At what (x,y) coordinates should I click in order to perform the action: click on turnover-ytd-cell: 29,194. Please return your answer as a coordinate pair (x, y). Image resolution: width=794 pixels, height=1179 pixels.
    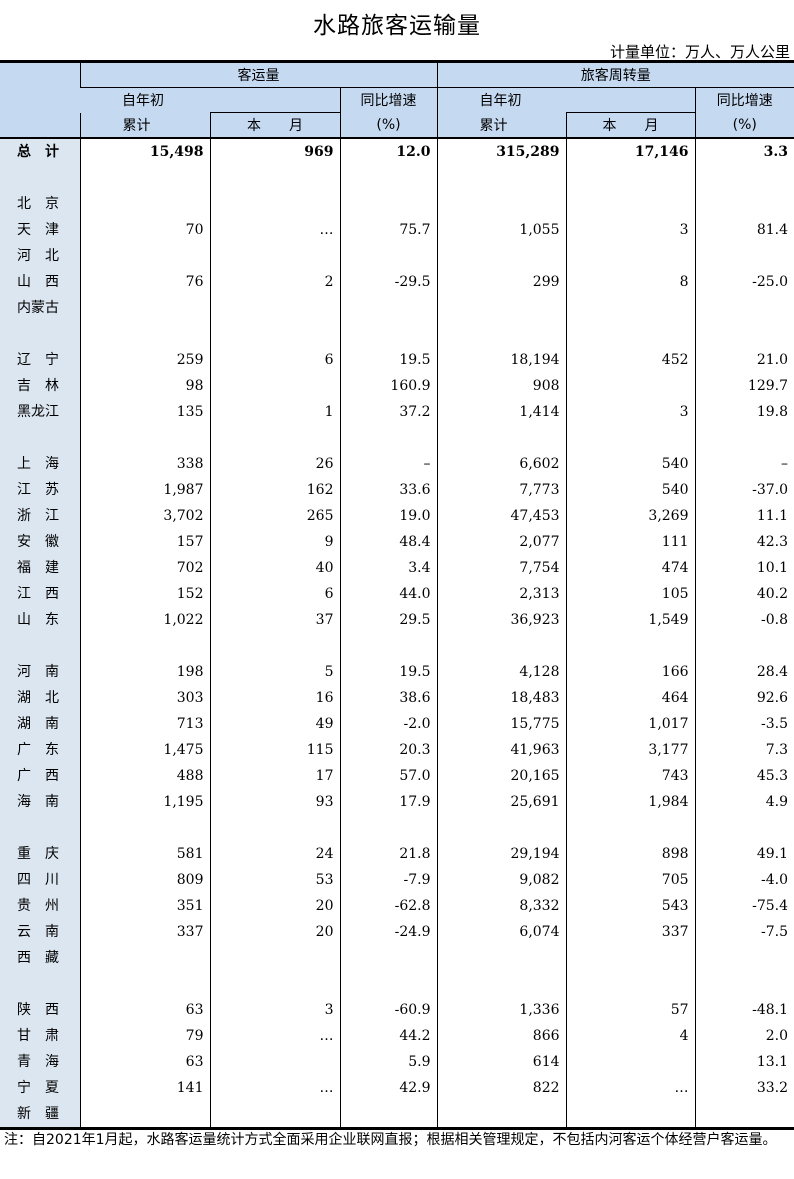
    Looking at the image, I should click on (501, 854).